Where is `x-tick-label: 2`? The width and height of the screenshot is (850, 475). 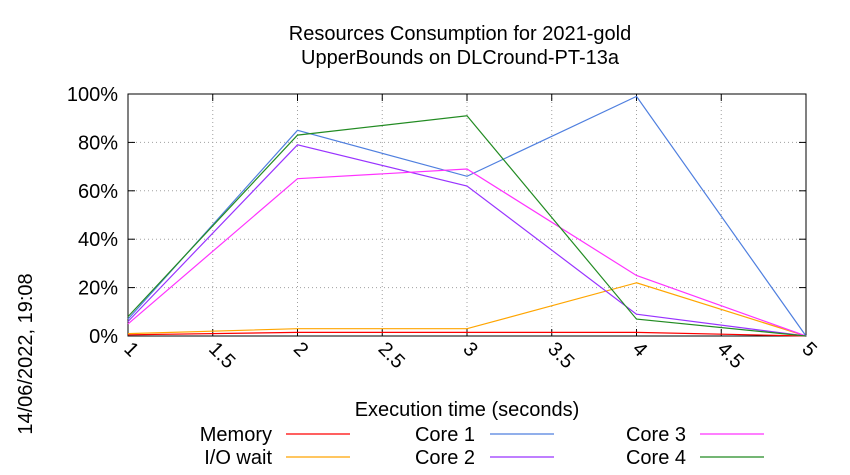 x-tick-label: 2 is located at coordinates (300, 349).